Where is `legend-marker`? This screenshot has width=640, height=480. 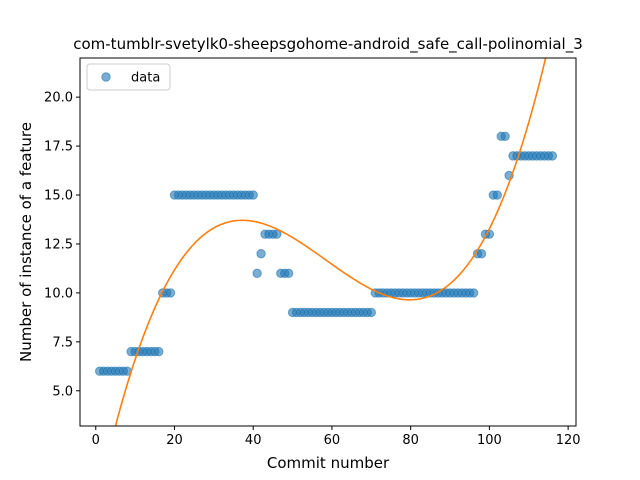
legend-marker is located at coordinates (106, 77).